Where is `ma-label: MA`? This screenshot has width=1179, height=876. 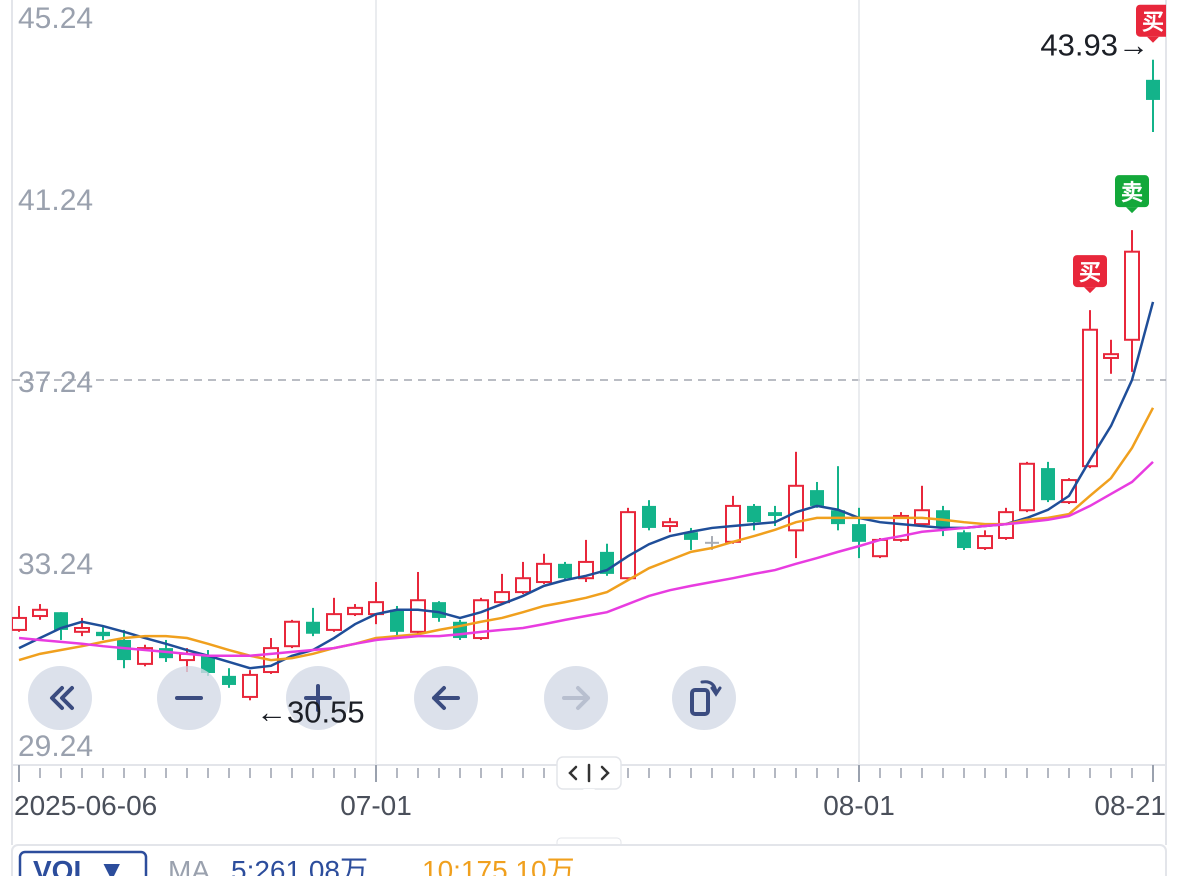 ma-label: MA is located at coordinates (189, 865).